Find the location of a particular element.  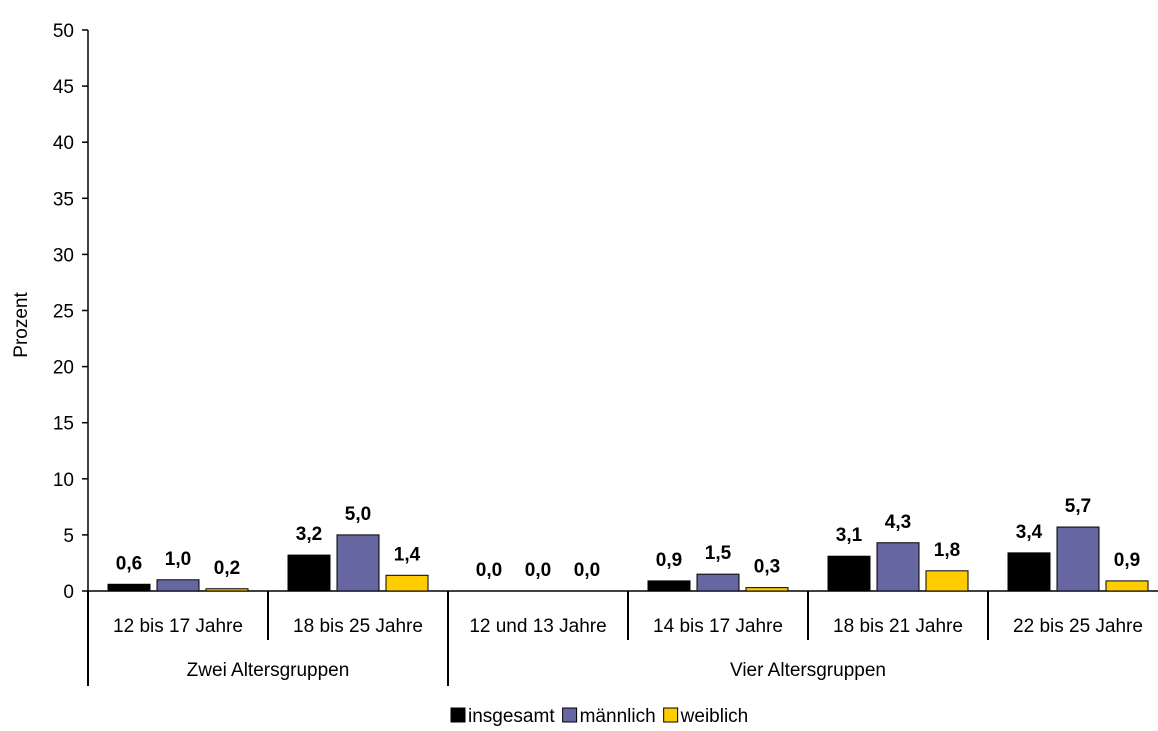

data-label: 5,7 is located at coordinates (1078, 506).